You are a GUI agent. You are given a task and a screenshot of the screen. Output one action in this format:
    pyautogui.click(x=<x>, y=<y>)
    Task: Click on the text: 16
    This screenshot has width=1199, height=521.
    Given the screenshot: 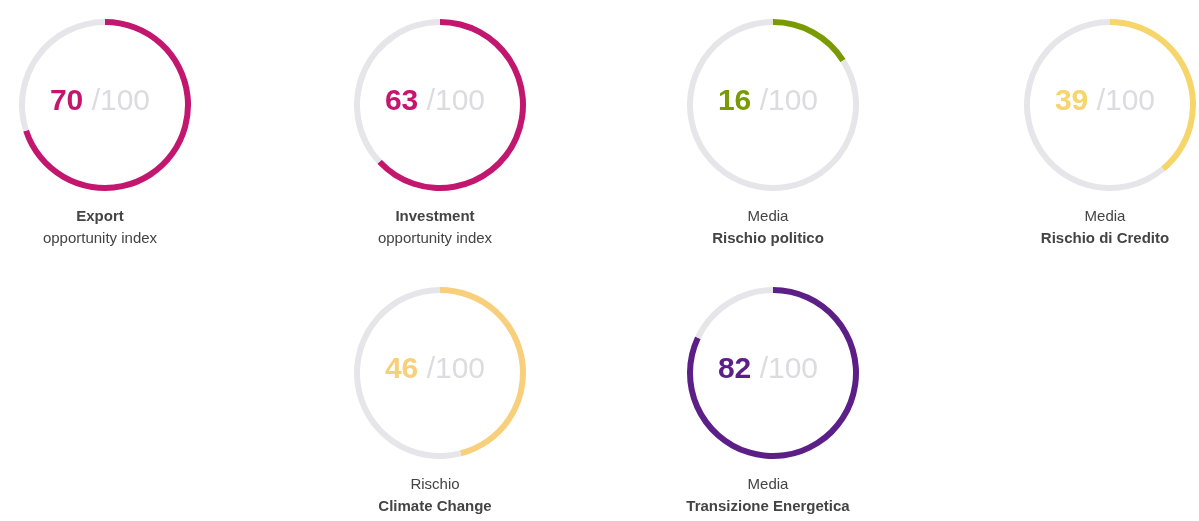 What is the action you would take?
    pyautogui.click(x=734, y=99)
    